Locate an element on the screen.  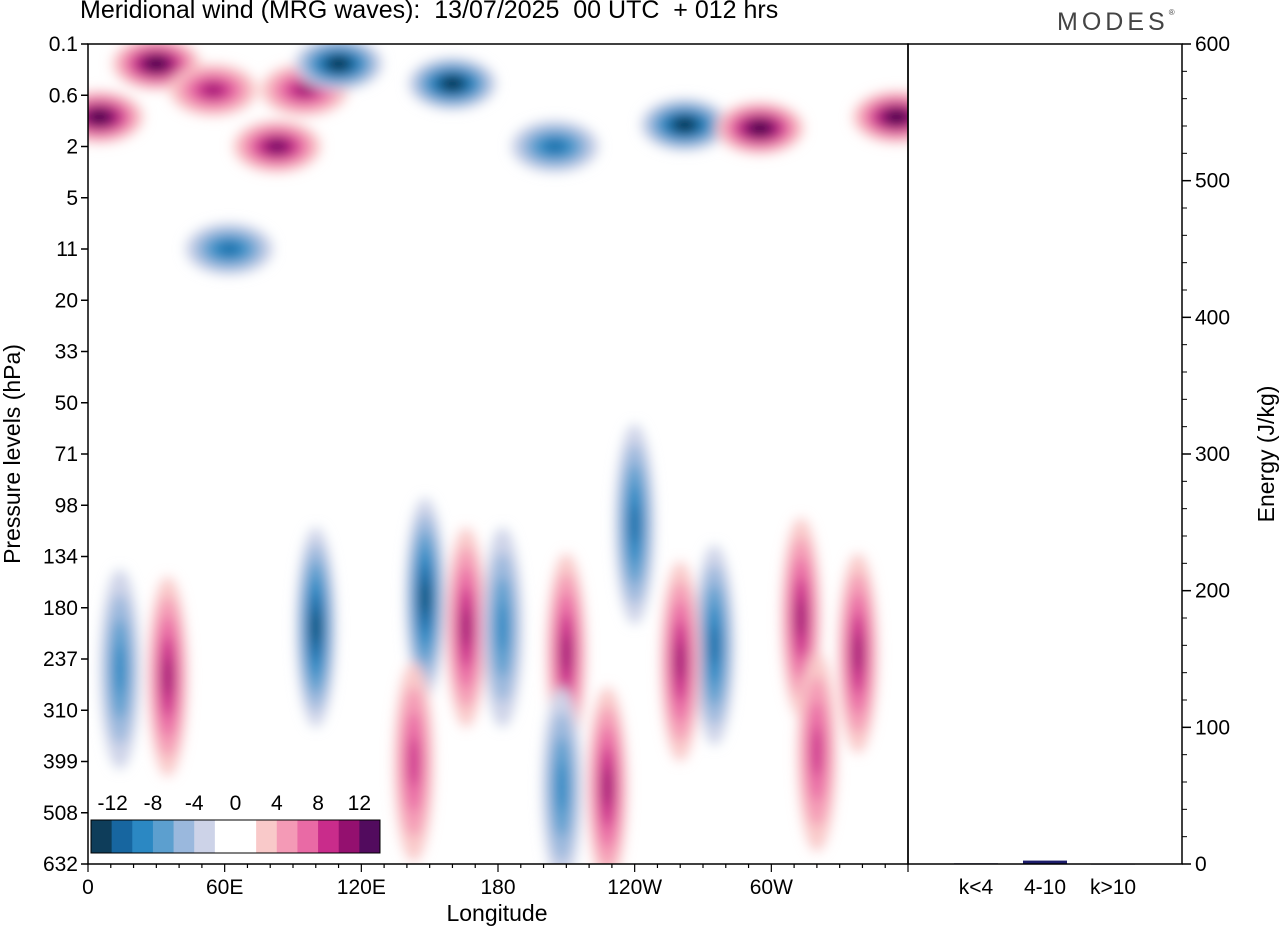
y-tick-label: 50 is located at coordinates (66, 403).